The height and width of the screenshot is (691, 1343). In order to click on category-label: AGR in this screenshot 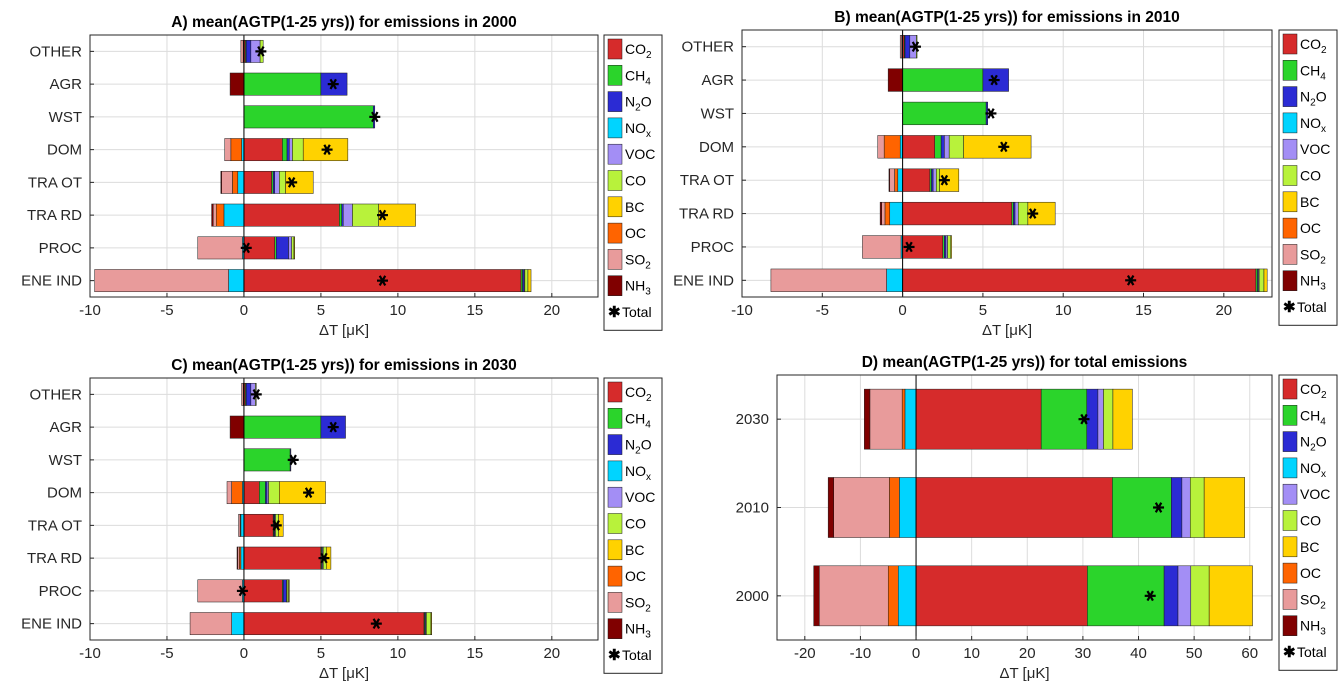, I will do `click(65, 427)`.